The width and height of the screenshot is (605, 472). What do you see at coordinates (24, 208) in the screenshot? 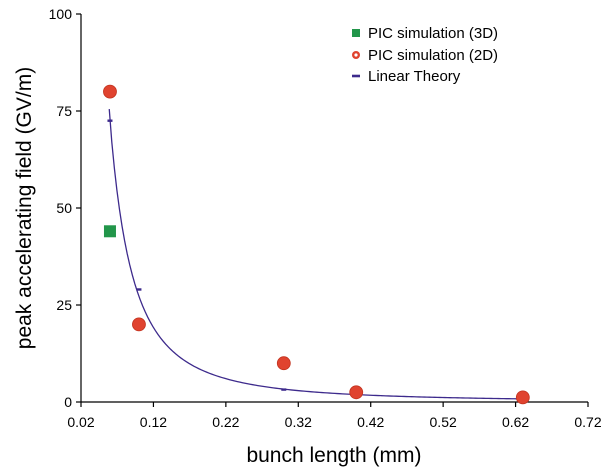
I see `y-axis-title: peak accelerating field (GV/m)` at bounding box center [24, 208].